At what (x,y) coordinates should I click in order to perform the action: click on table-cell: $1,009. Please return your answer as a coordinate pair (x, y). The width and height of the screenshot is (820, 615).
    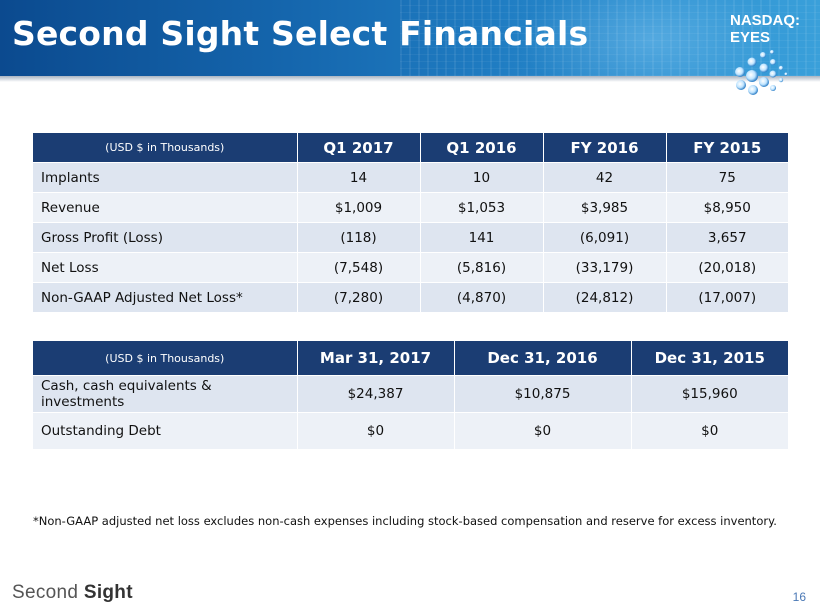
    Looking at the image, I should click on (359, 207).